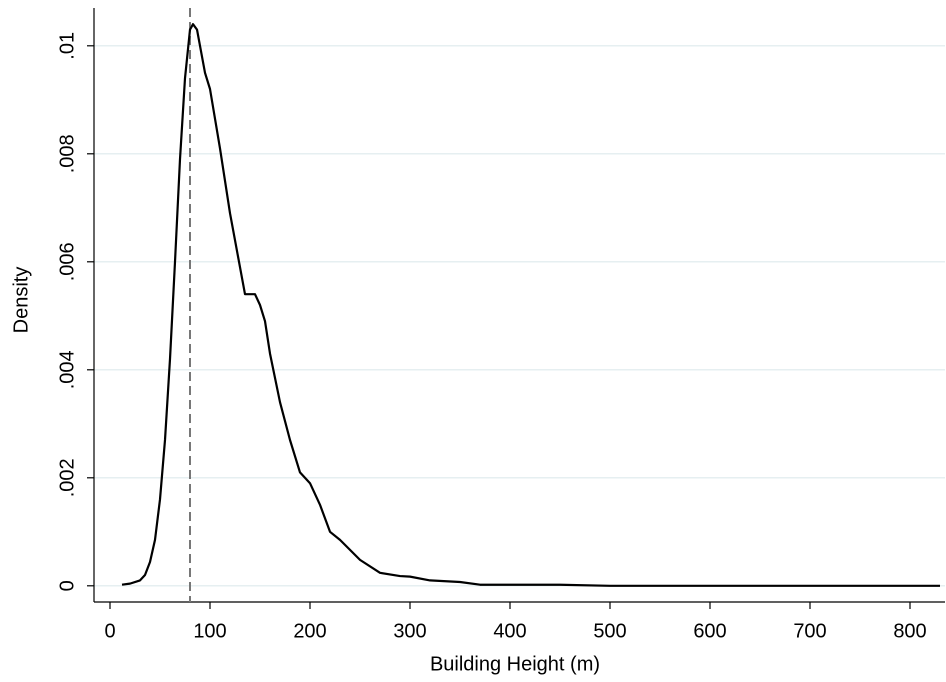  Describe the element at coordinates (609, 631) in the screenshot. I see `x-tick-label: 500` at that location.